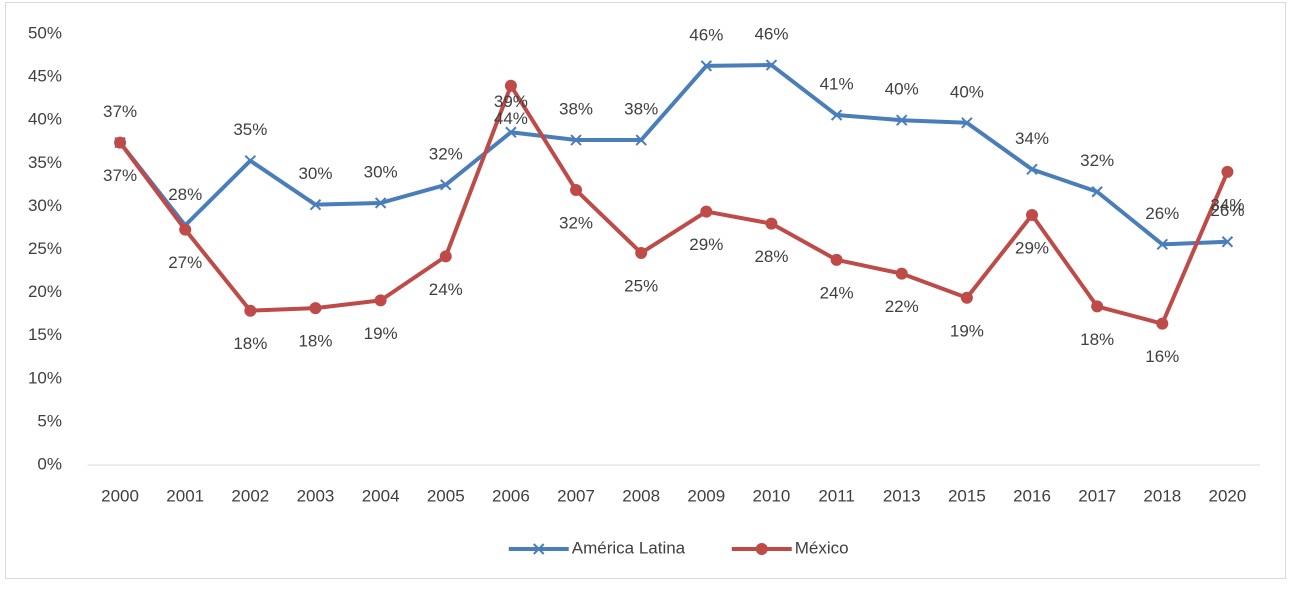  What do you see at coordinates (45, 248) in the screenshot?
I see `y-tick-label: 25%` at bounding box center [45, 248].